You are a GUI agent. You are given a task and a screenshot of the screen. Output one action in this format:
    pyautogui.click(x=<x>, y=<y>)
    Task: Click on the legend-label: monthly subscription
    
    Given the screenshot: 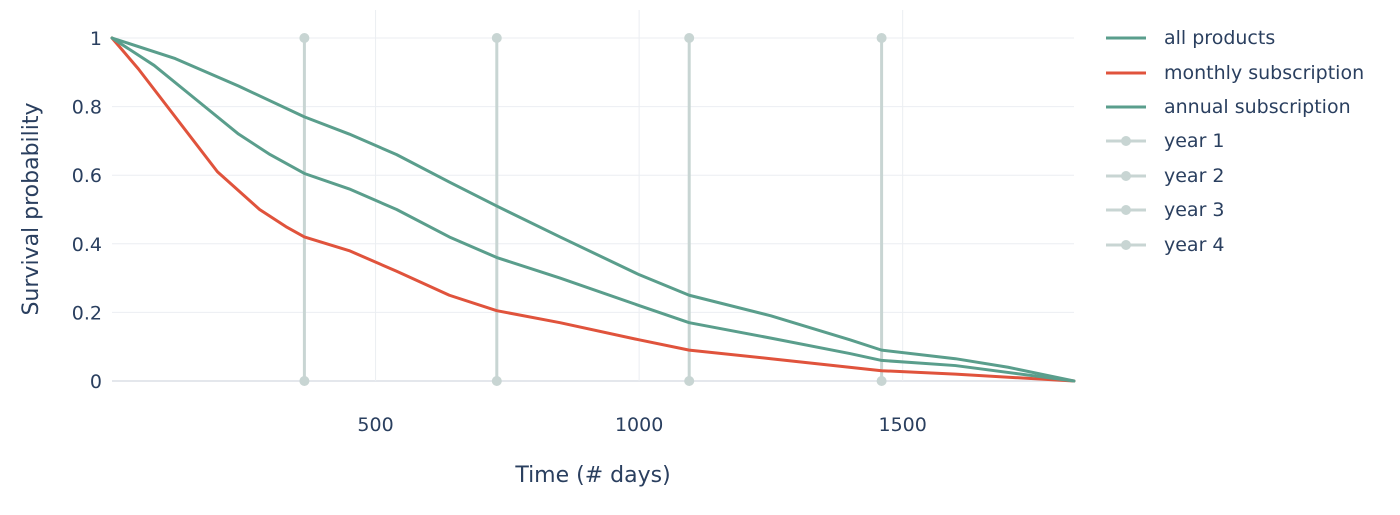 What is the action you would take?
    pyautogui.click(x=1264, y=72)
    